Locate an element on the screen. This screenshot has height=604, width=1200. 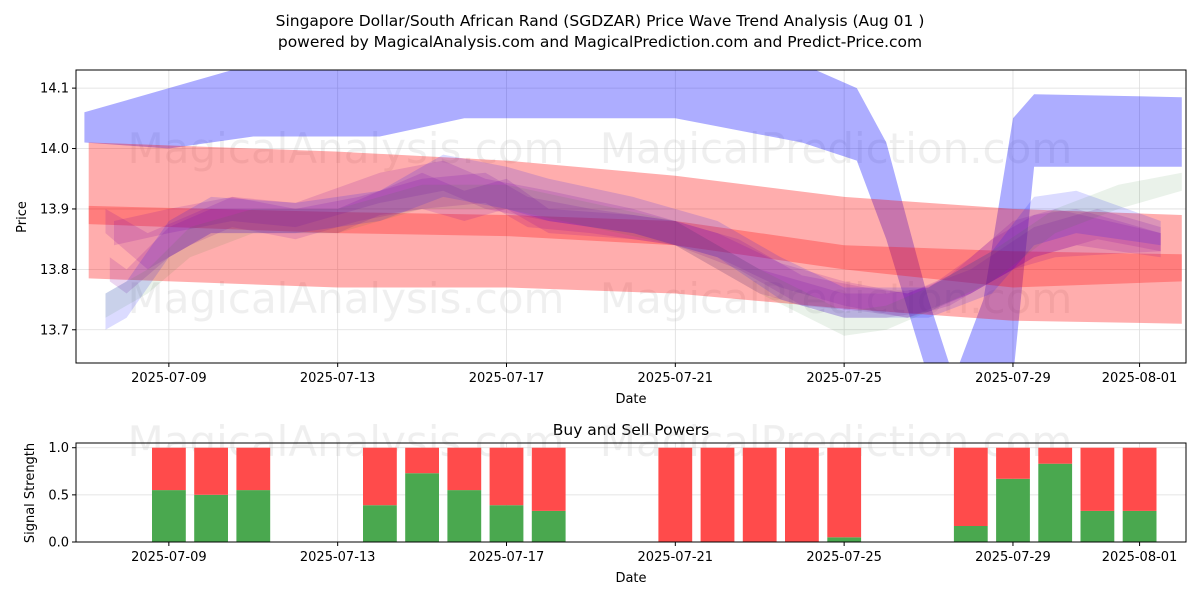
price-y-tick-label: 13.9 is located at coordinates (54, 209).